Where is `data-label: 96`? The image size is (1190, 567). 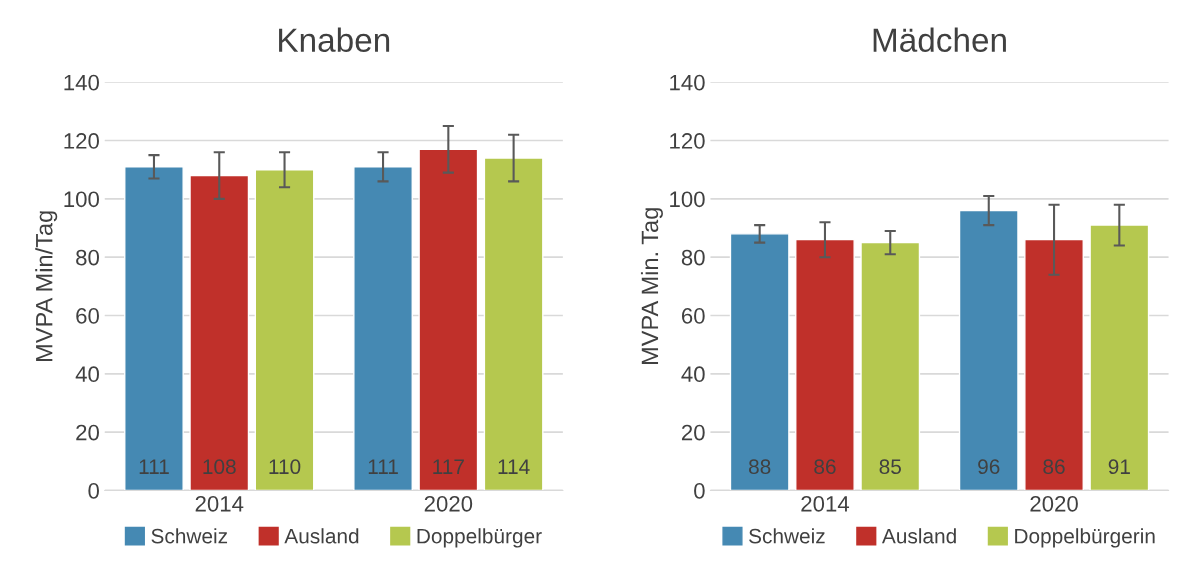 data-label: 96 is located at coordinates (989, 467).